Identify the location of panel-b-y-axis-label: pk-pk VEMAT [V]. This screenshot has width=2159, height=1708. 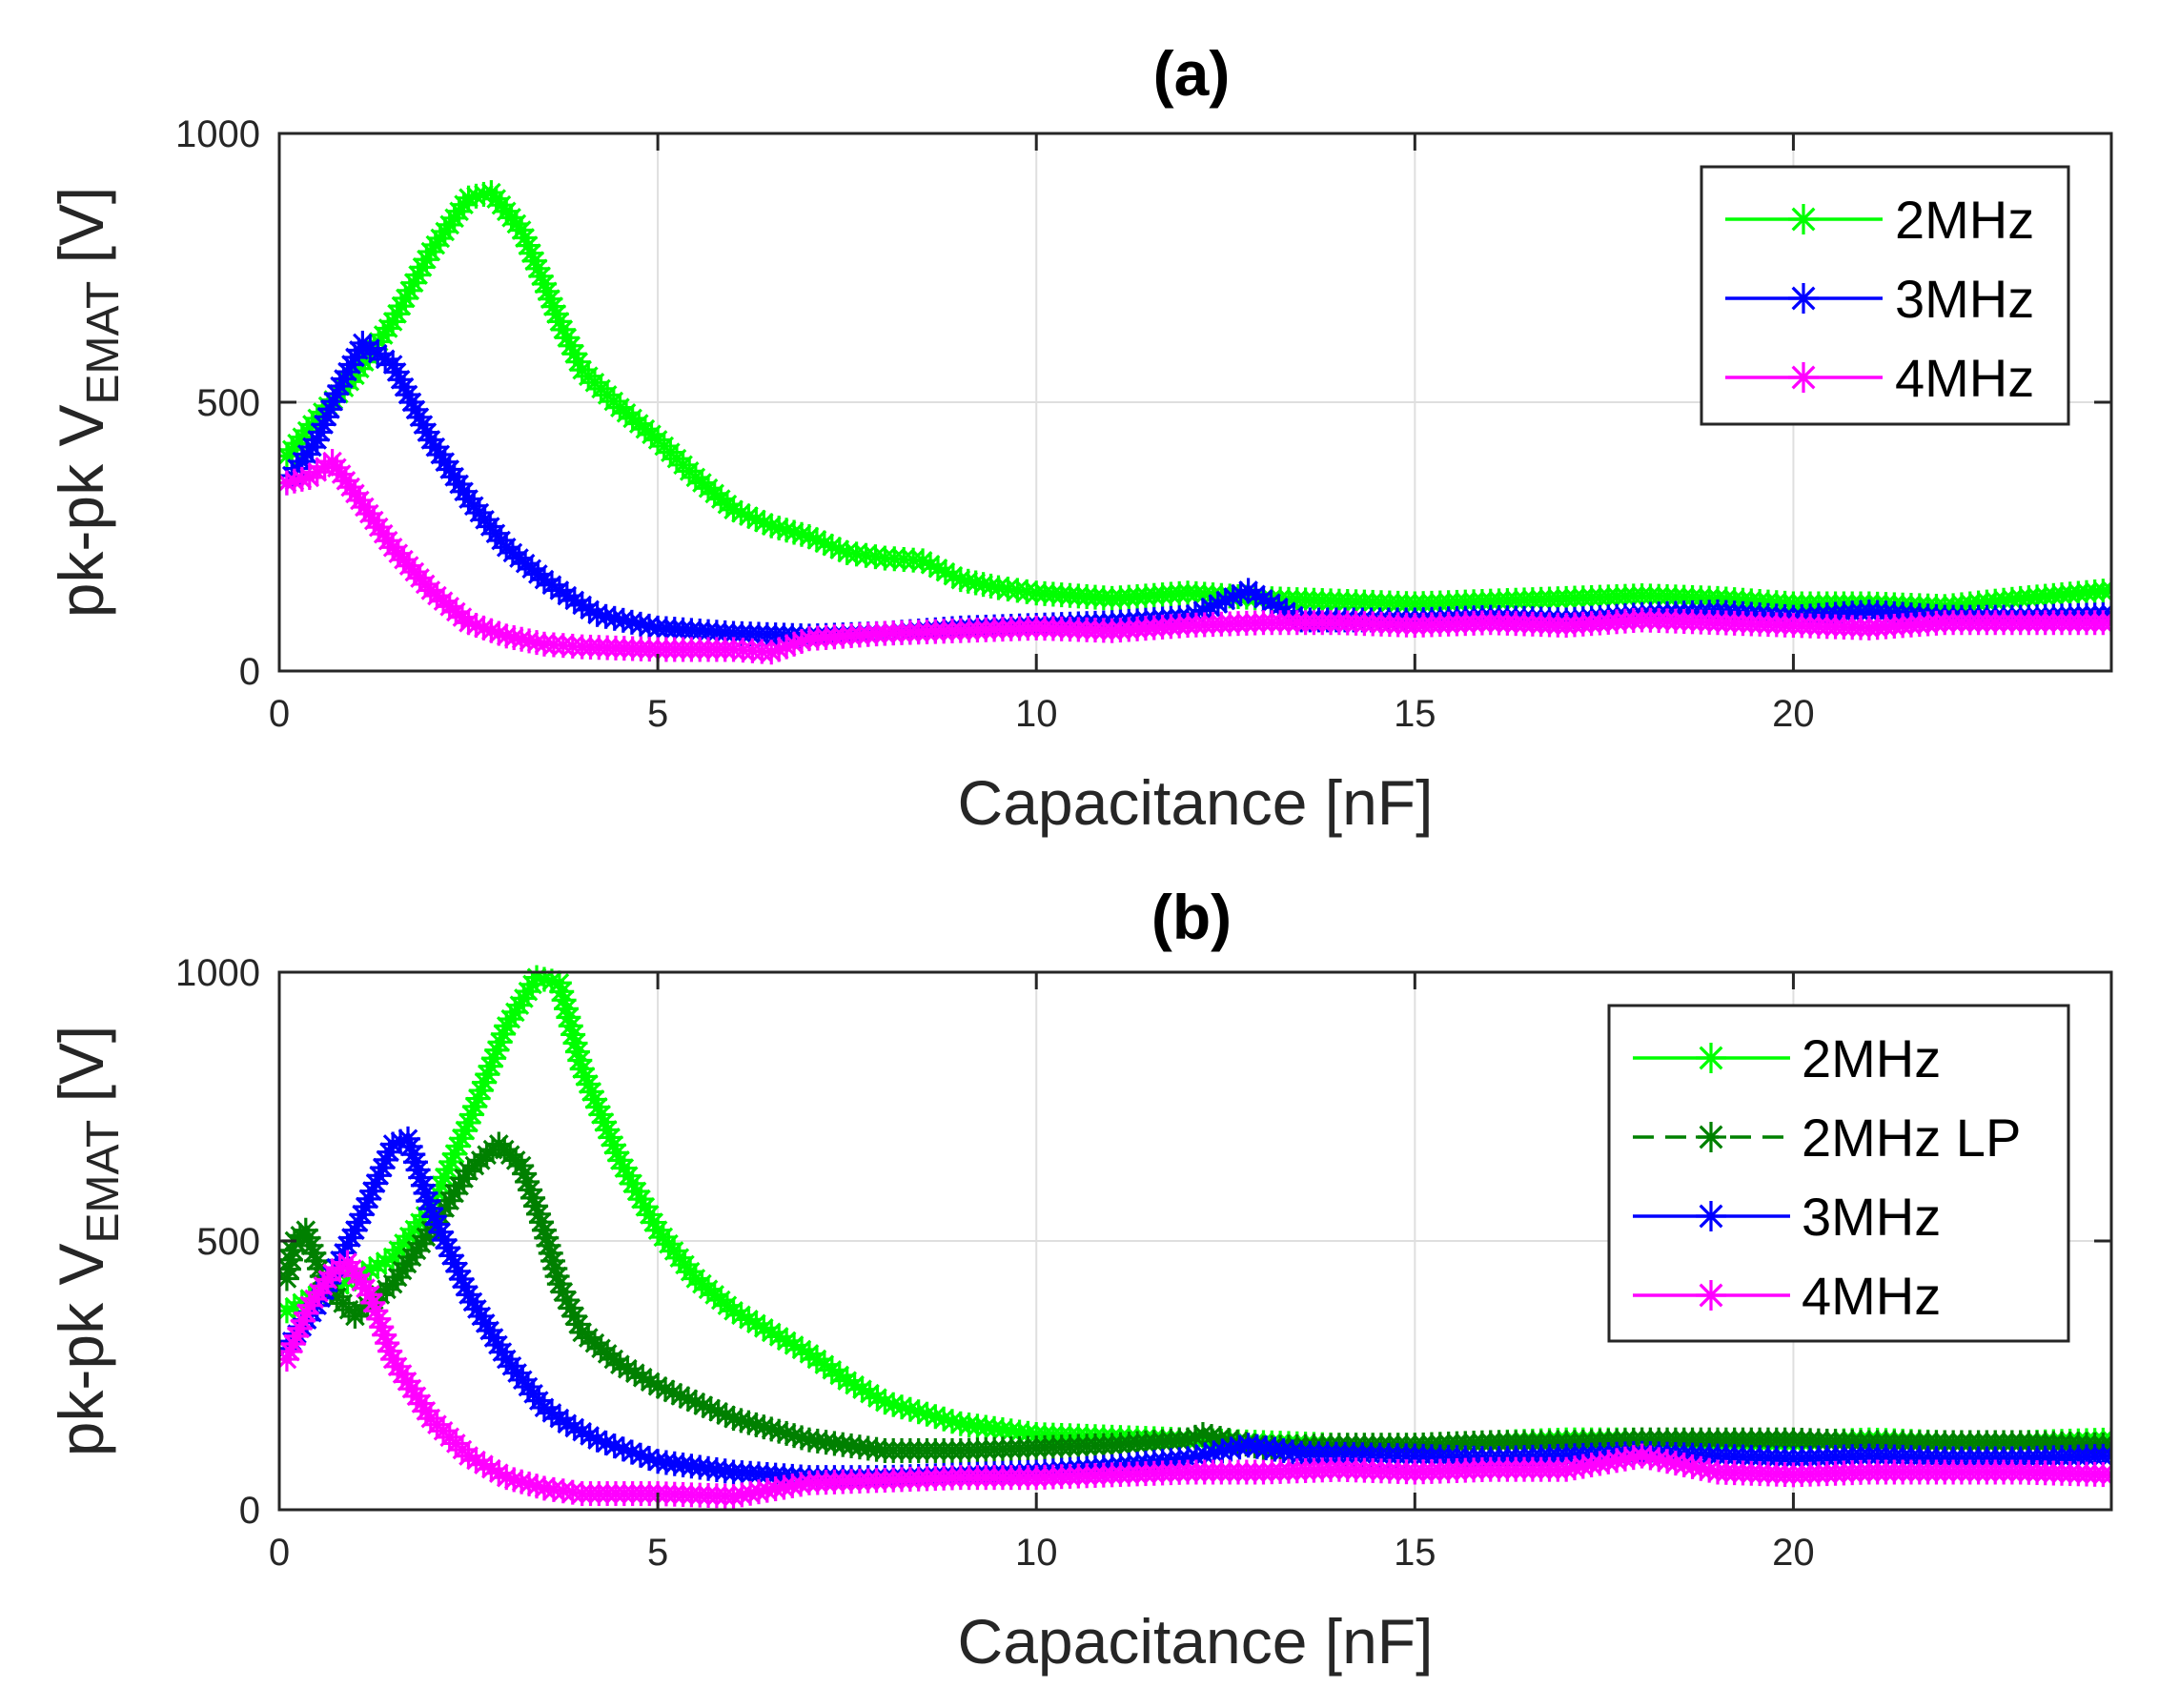
(88, 1241).